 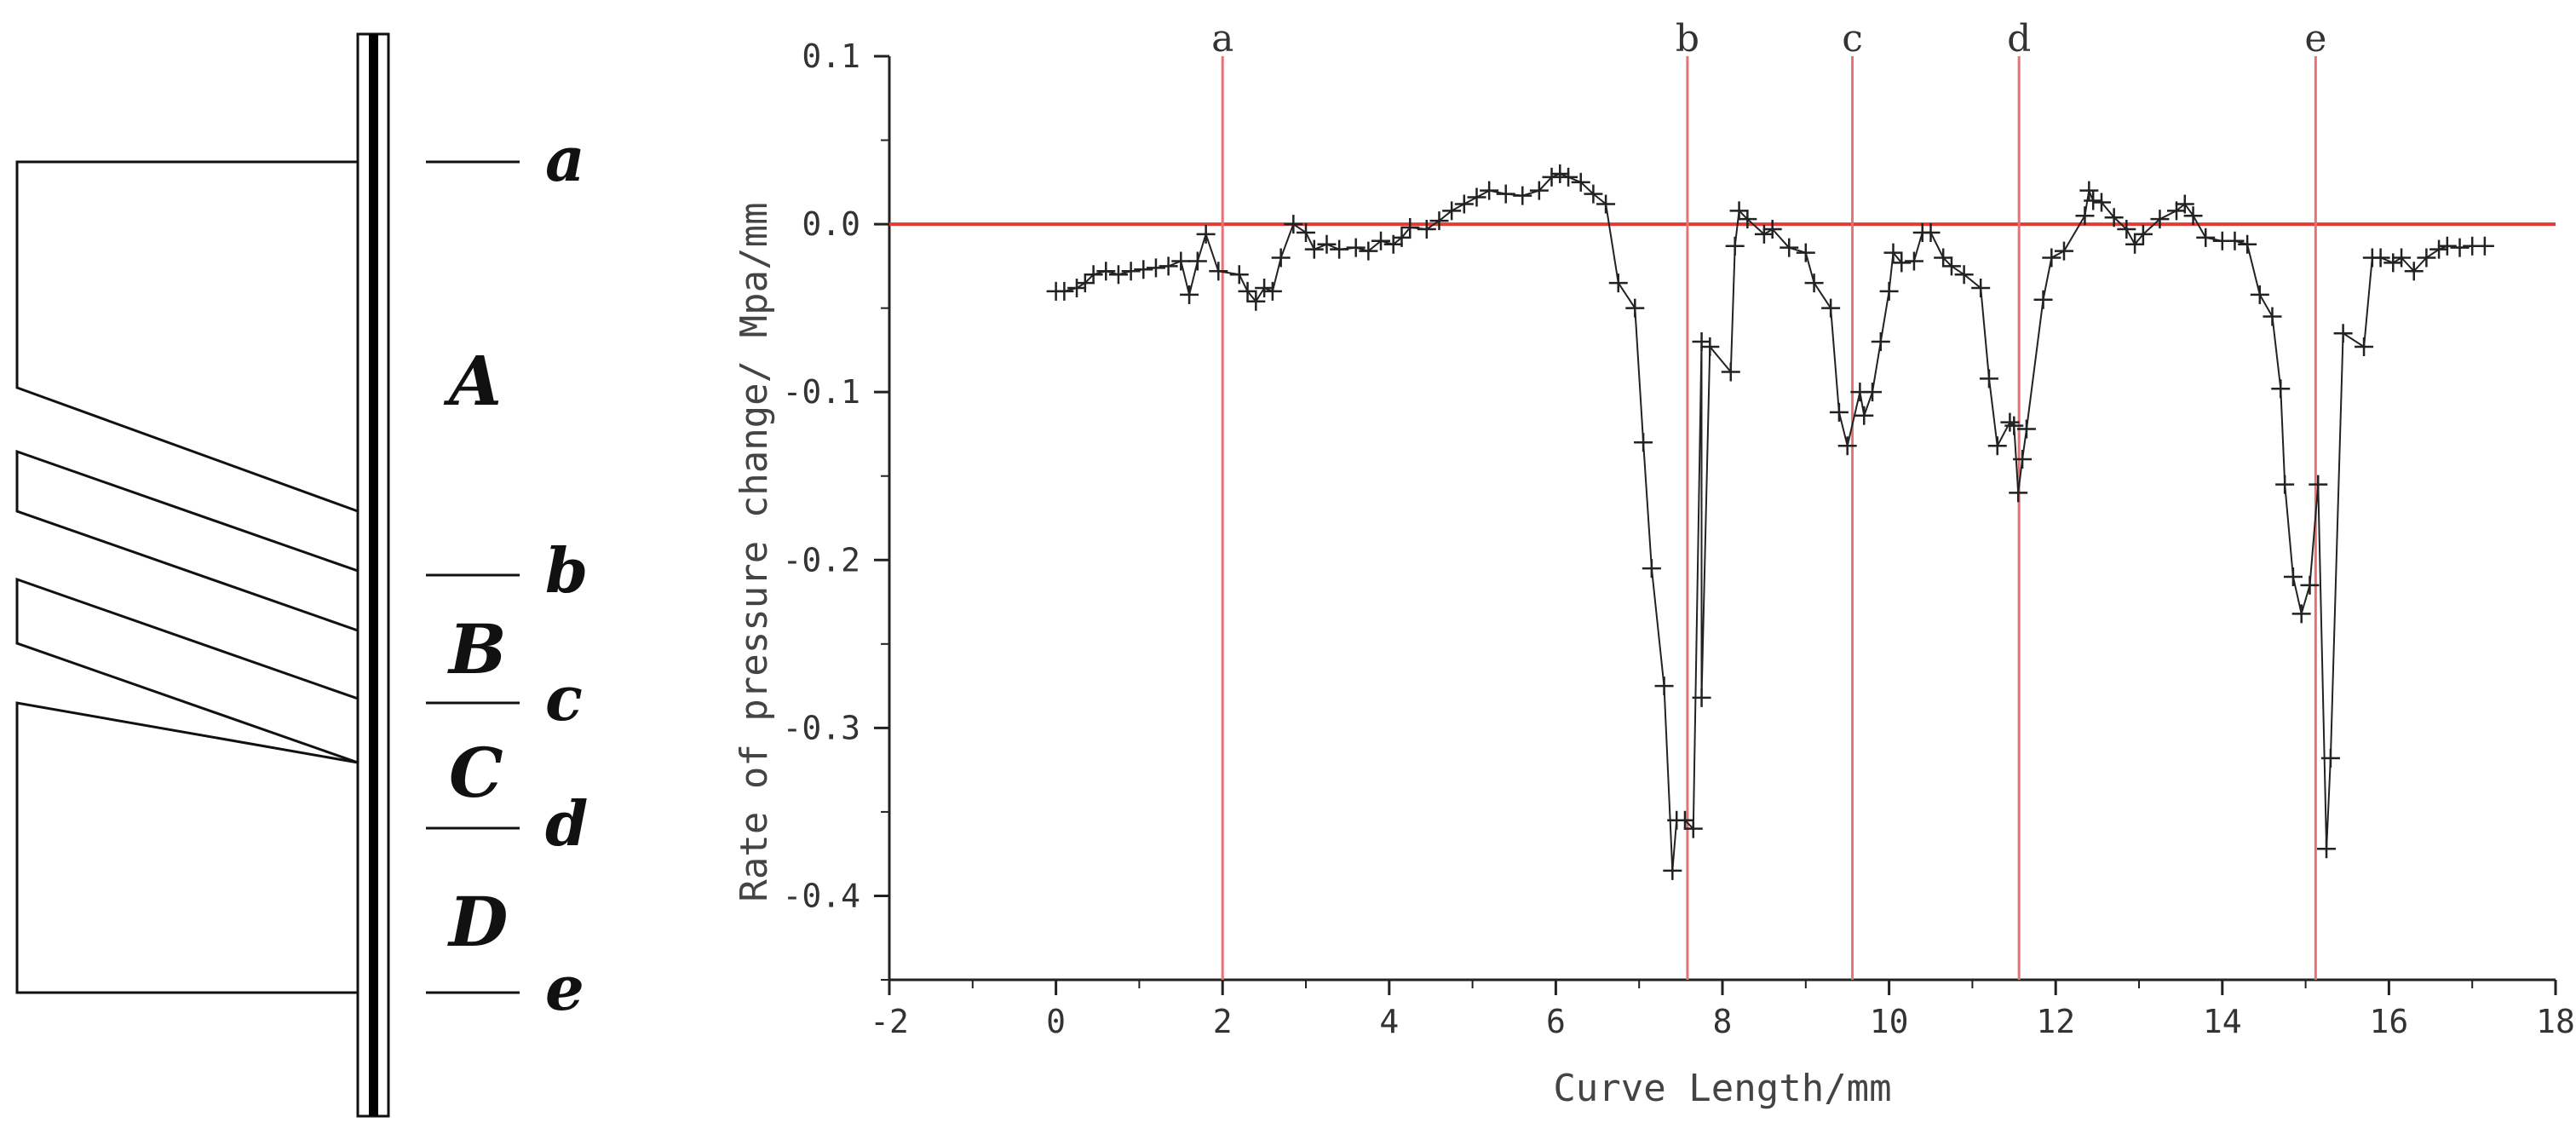 I want to click on marker-label-c: c, so click(x=1853, y=38).